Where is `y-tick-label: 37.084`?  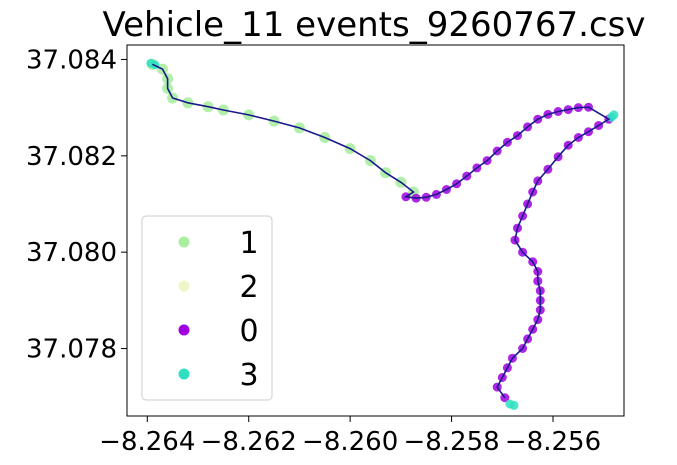
y-tick-label: 37.084 is located at coordinates (71, 60).